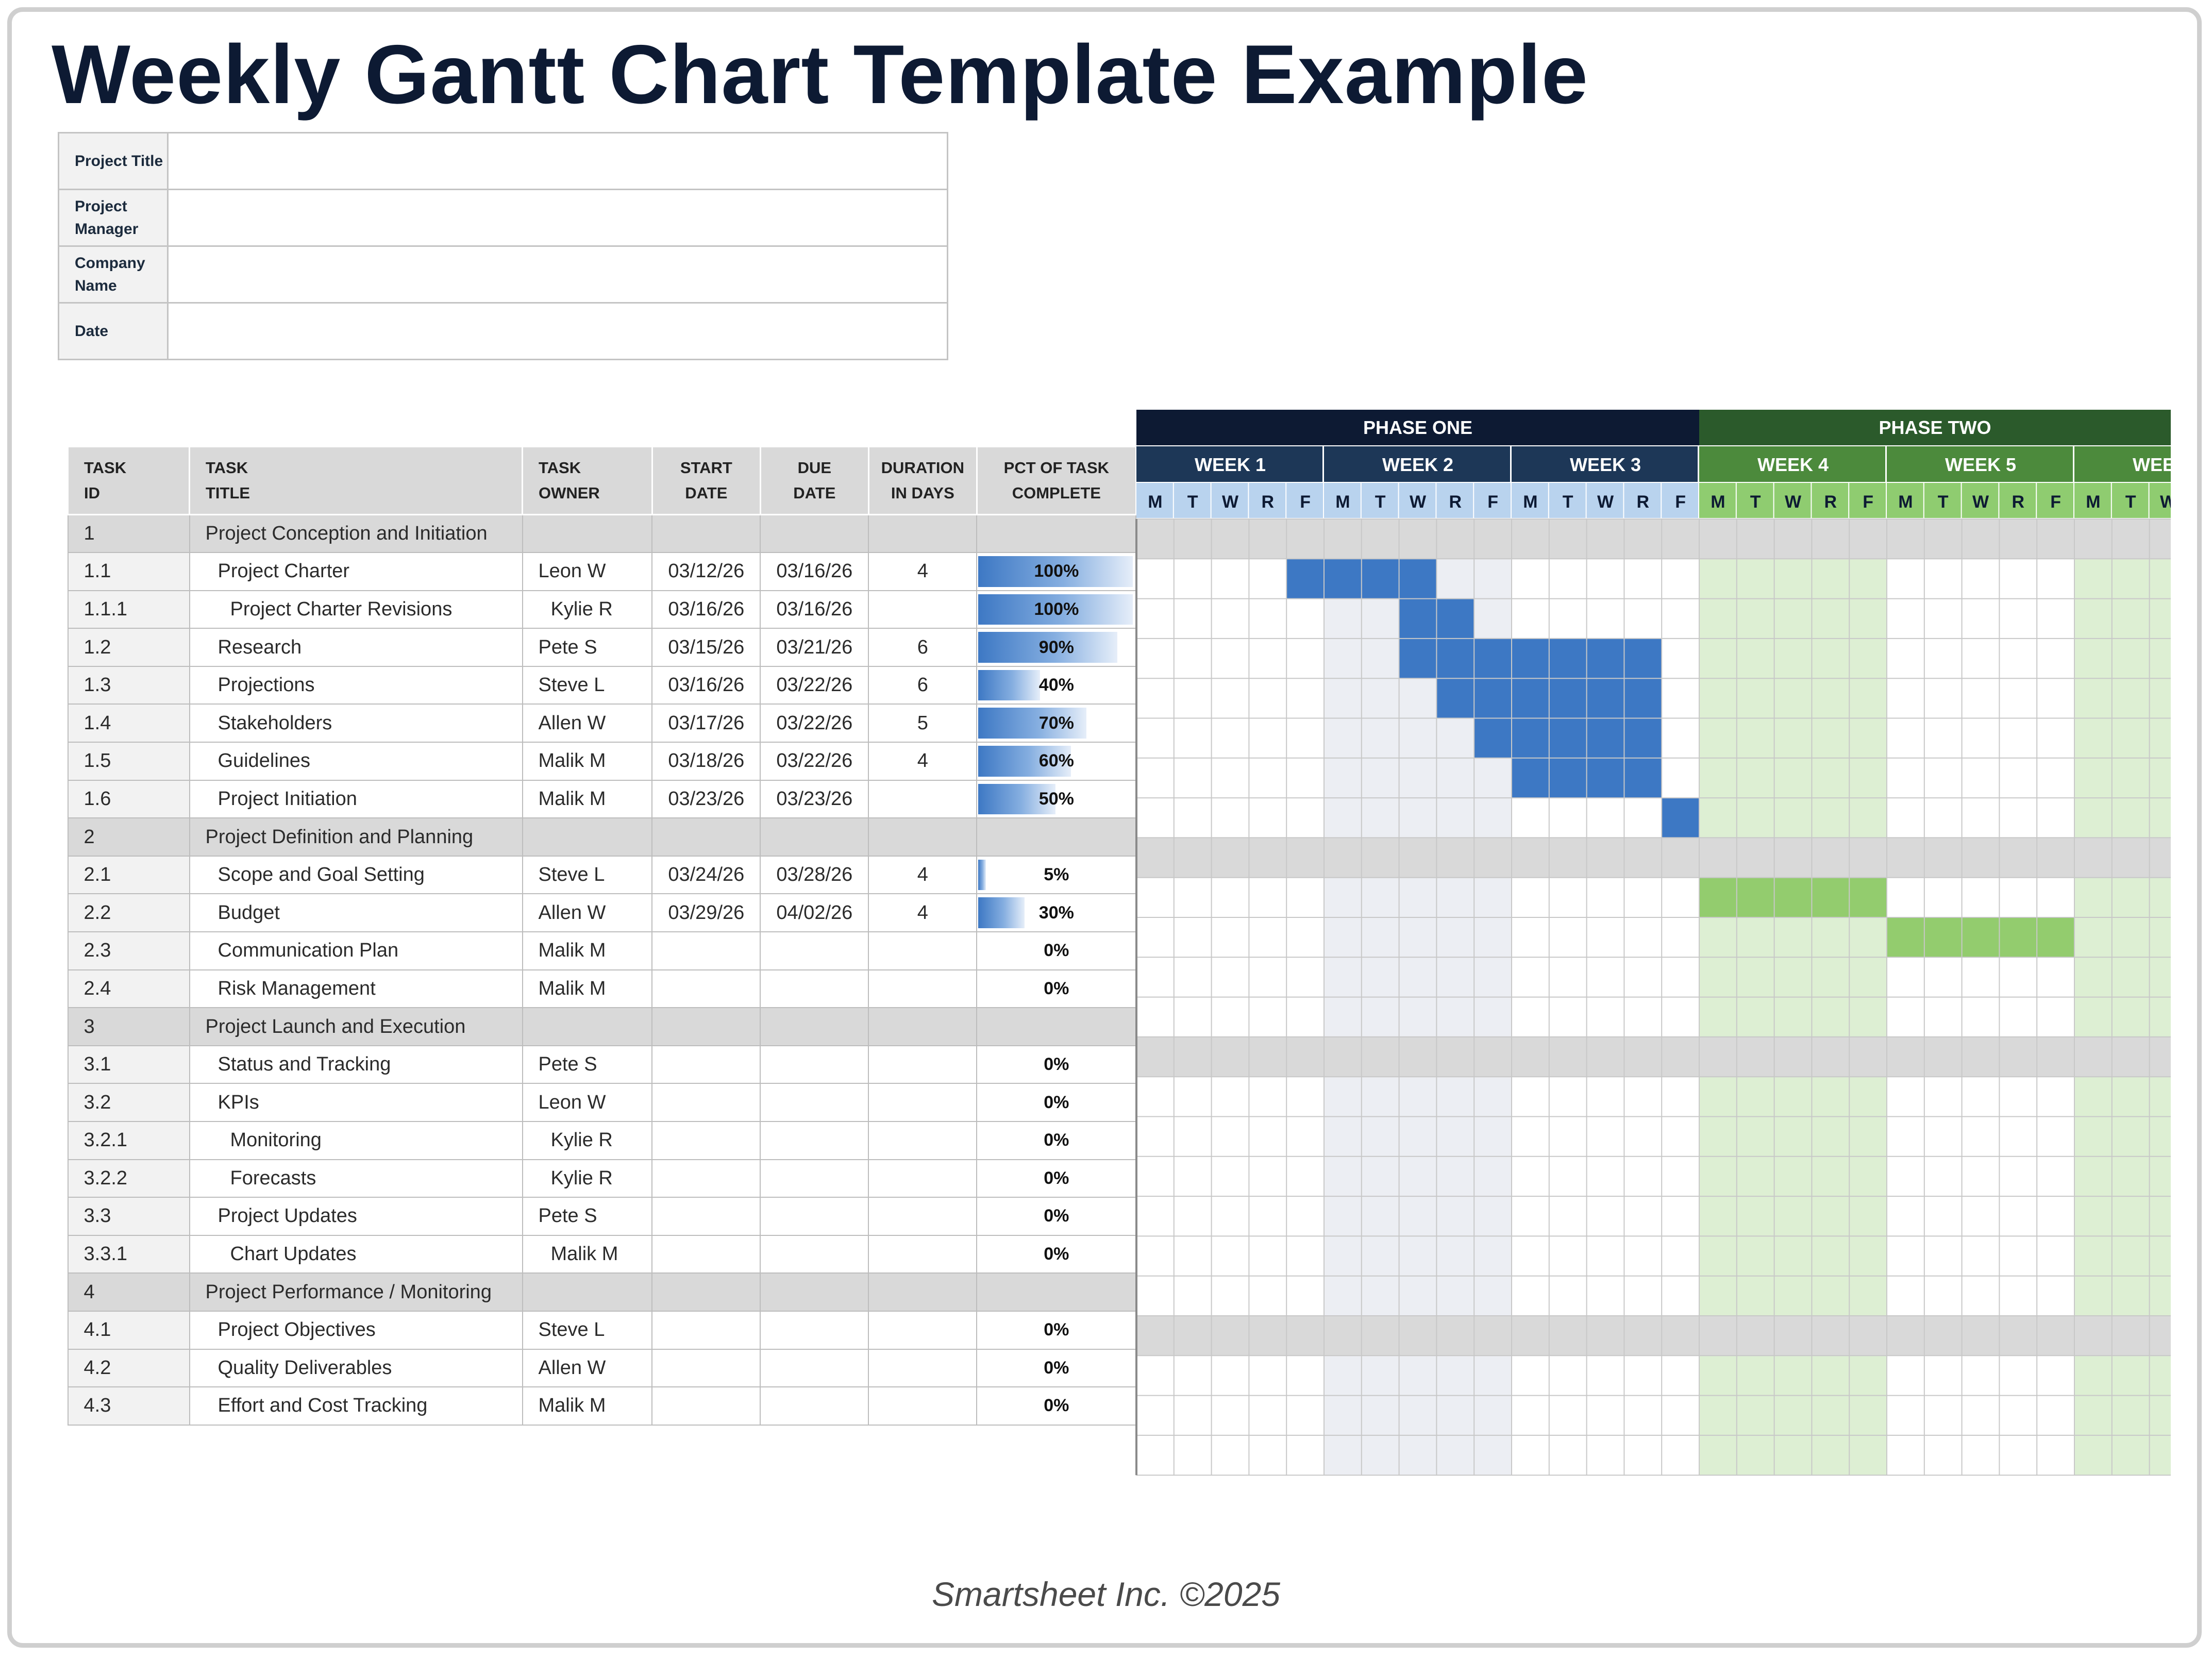 Image resolution: width=2212 pixels, height=1658 pixels. Describe the element at coordinates (557, 331) in the screenshot. I see `date-field` at that location.